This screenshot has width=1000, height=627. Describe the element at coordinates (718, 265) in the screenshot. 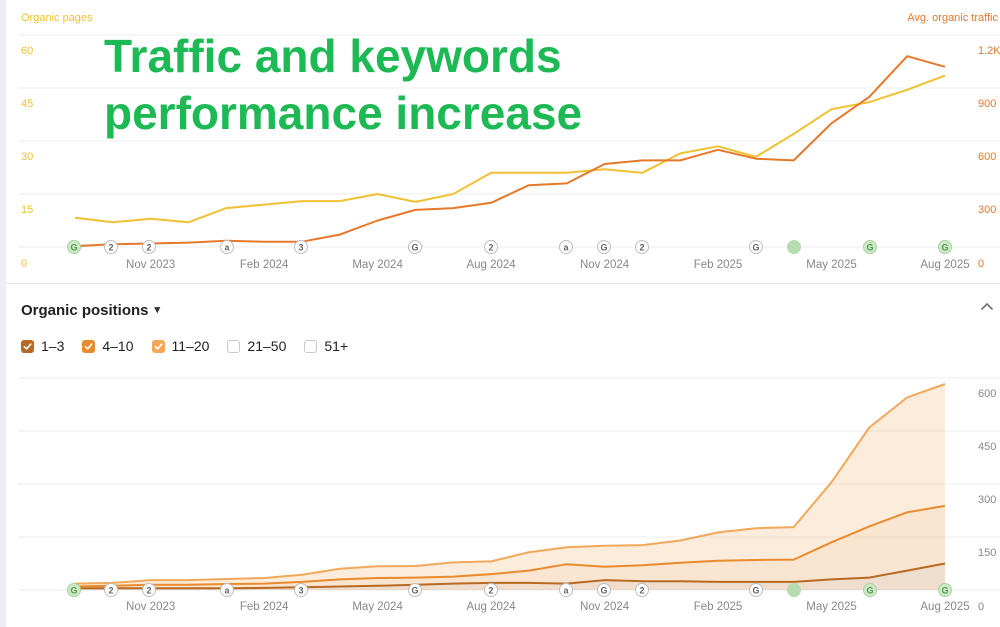

I see `x-tick-label: Feb 2025` at that location.